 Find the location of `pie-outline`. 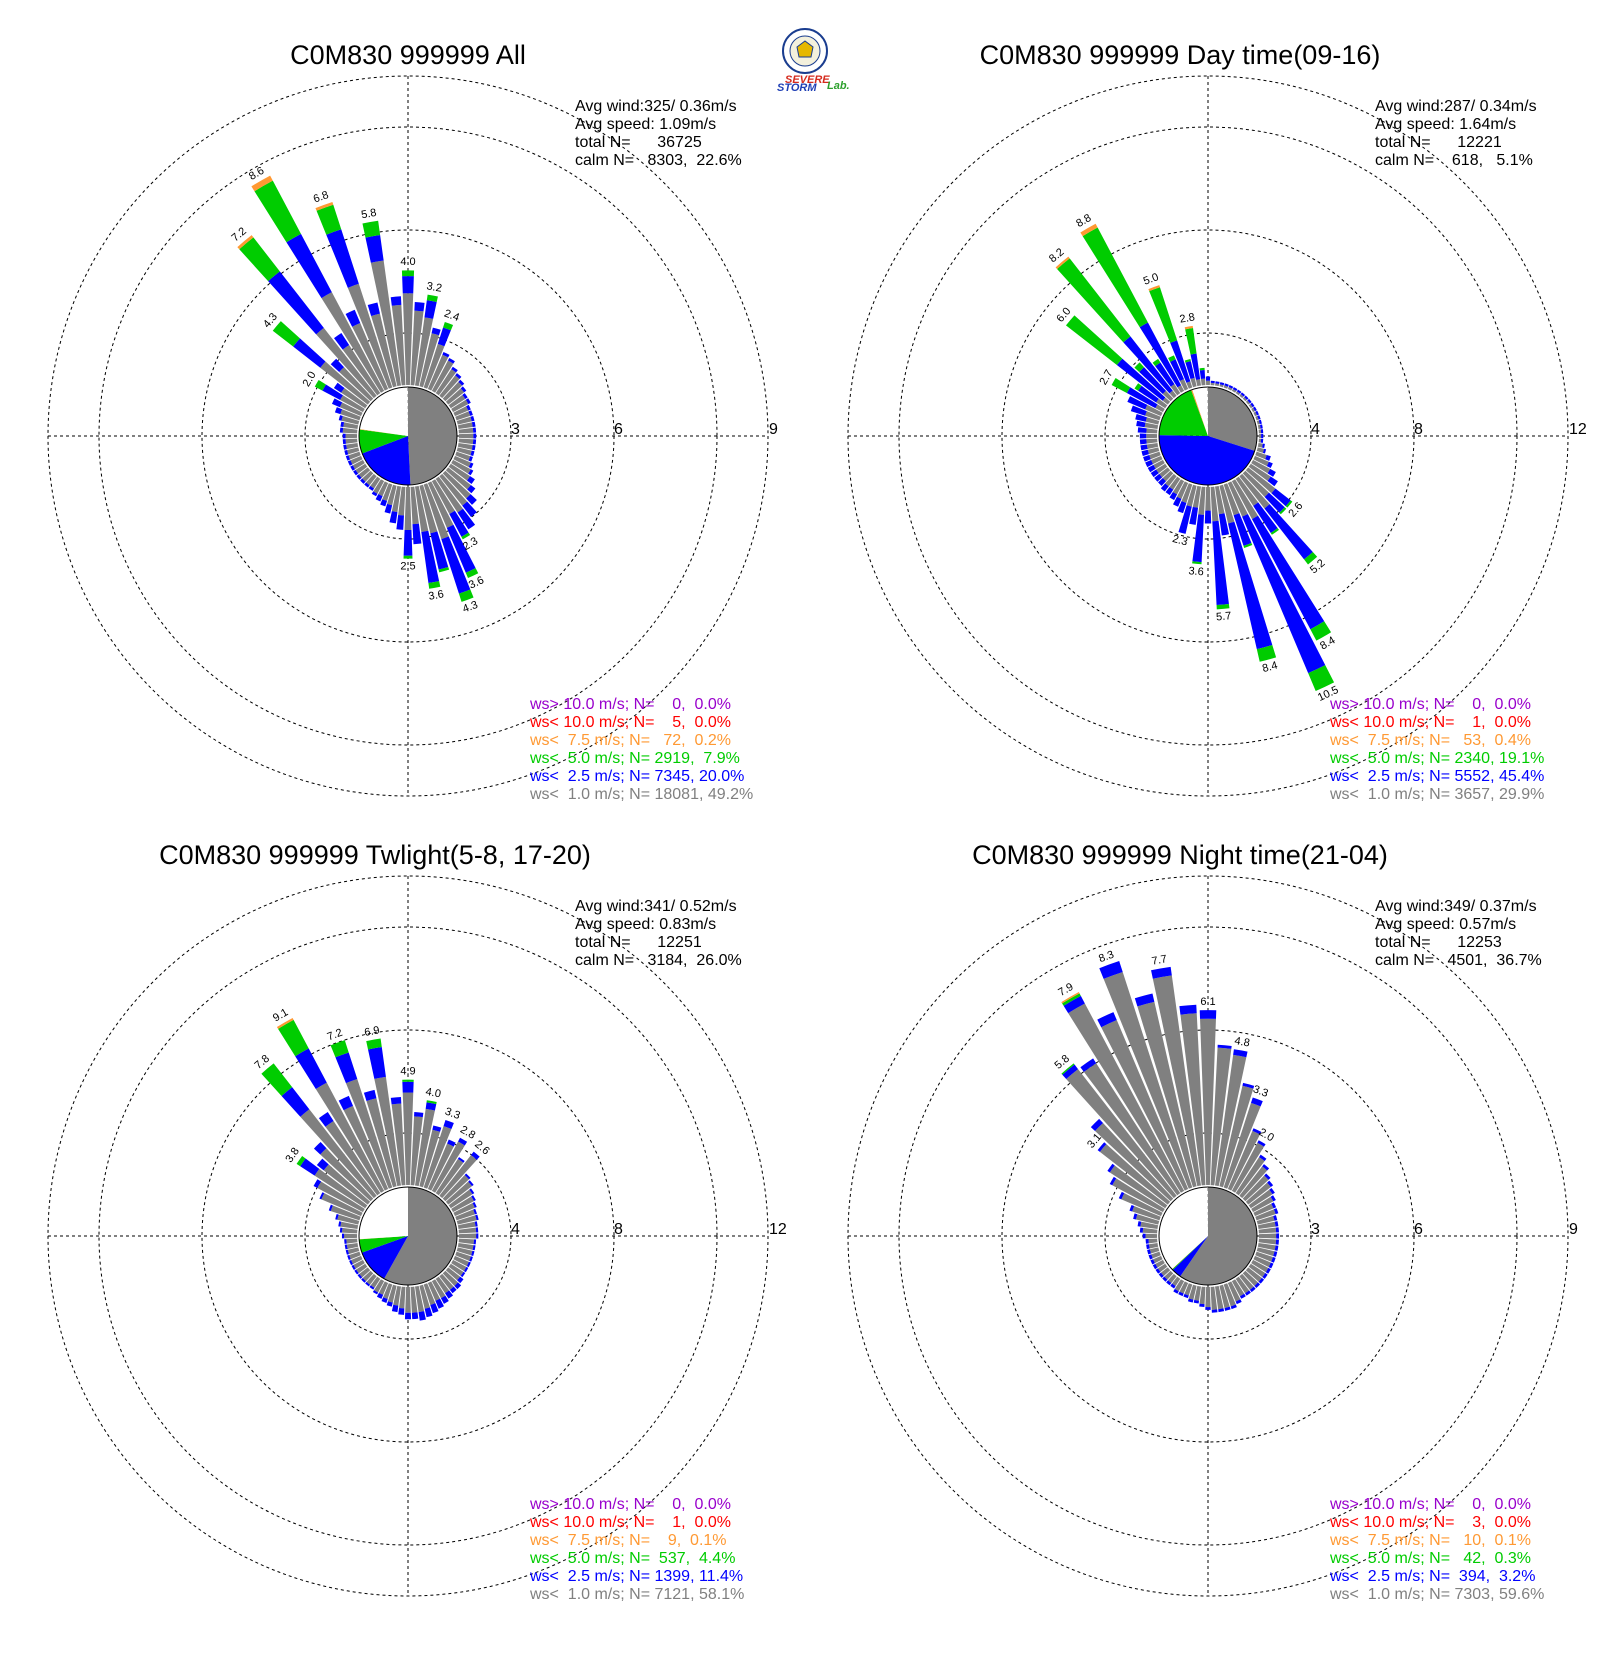

pie-outline is located at coordinates (408, 436).